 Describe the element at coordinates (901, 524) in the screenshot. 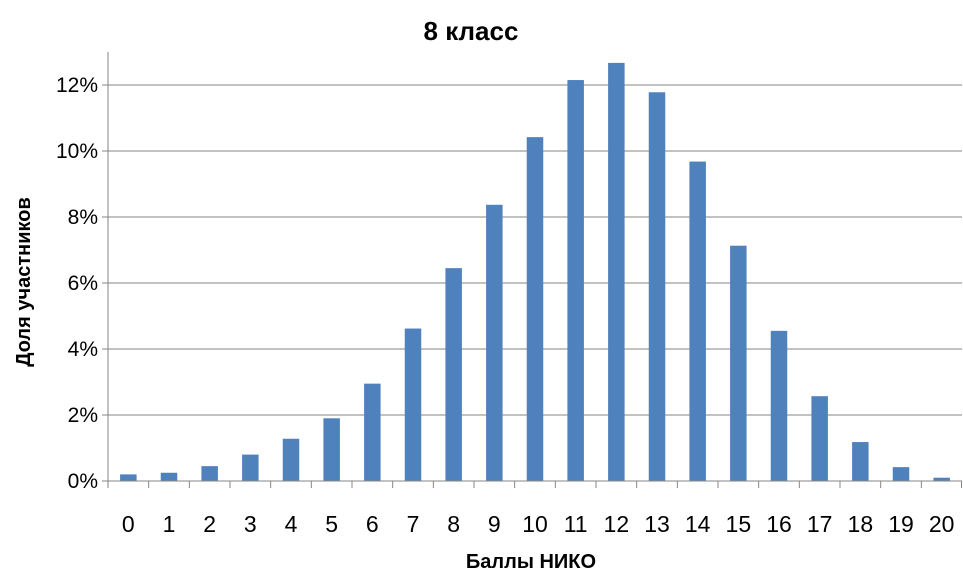

I see `x-tick-label: 19` at that location.